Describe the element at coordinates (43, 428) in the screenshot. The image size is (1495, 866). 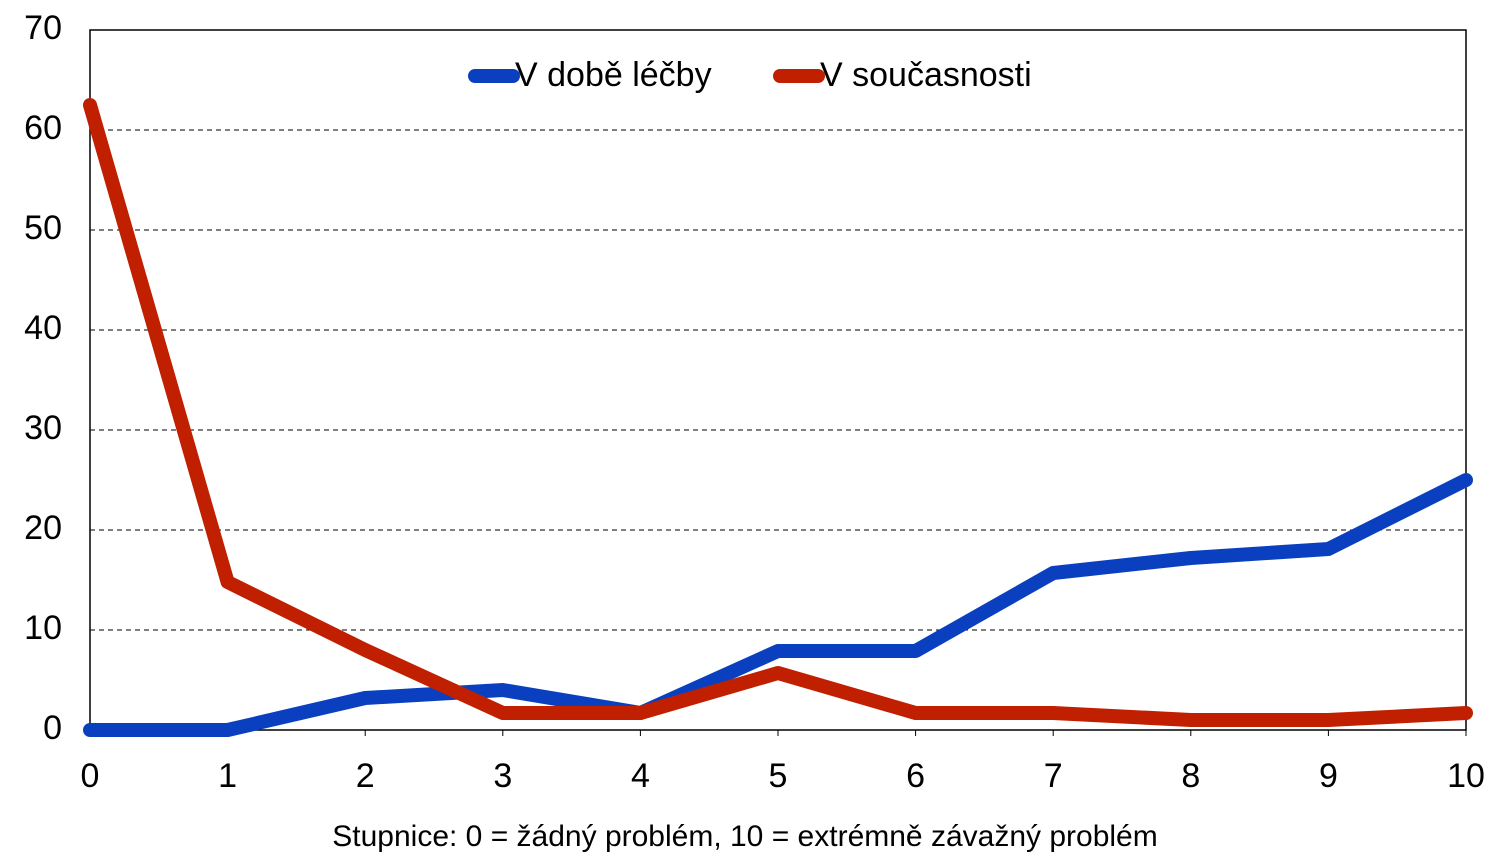
I see `y-tick-label: 30` at that location.